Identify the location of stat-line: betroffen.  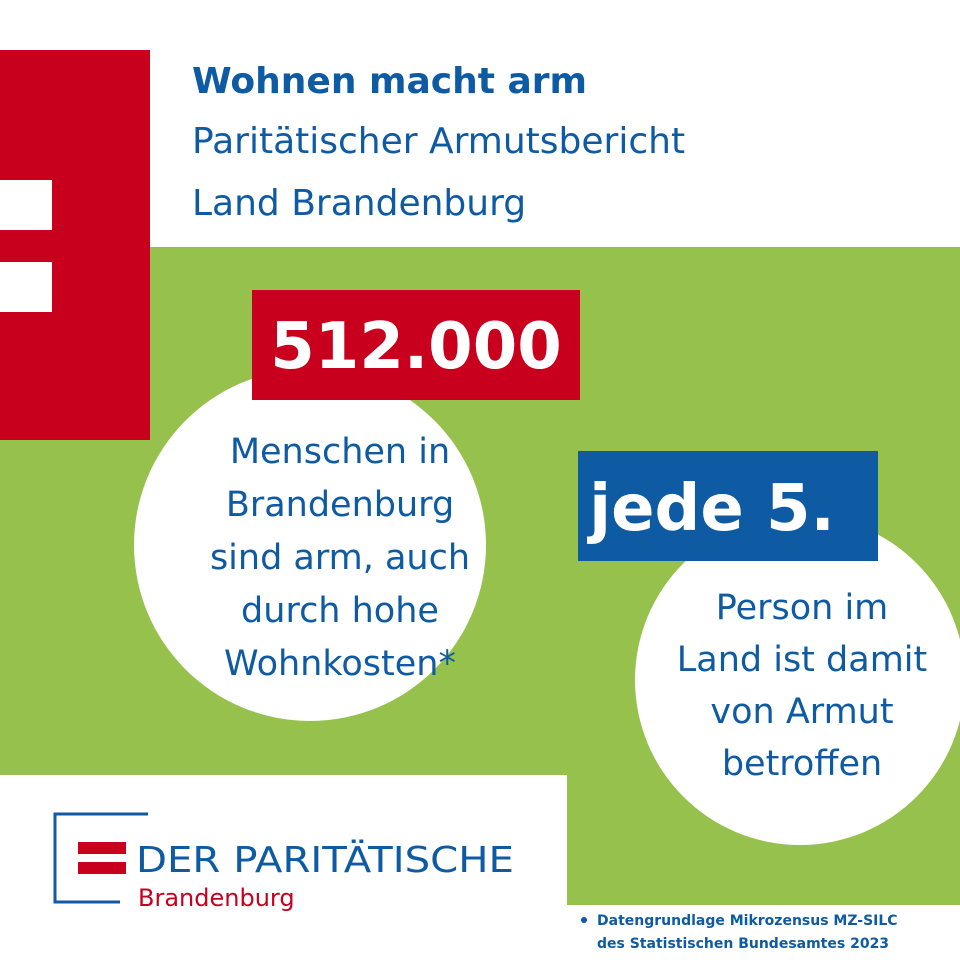
(802, 764).